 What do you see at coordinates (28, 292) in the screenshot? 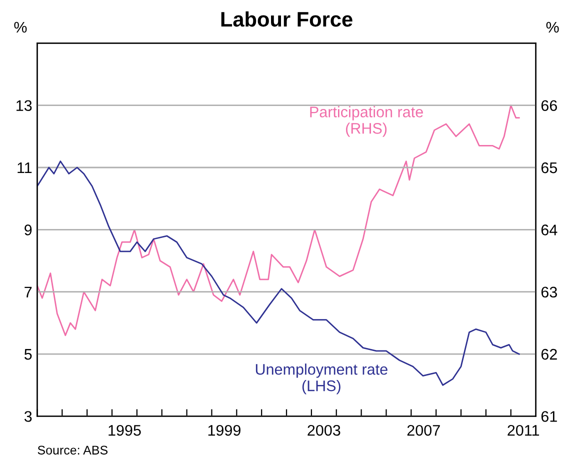
I see `y-tick-label: 7` at bounding box center [28, 292].